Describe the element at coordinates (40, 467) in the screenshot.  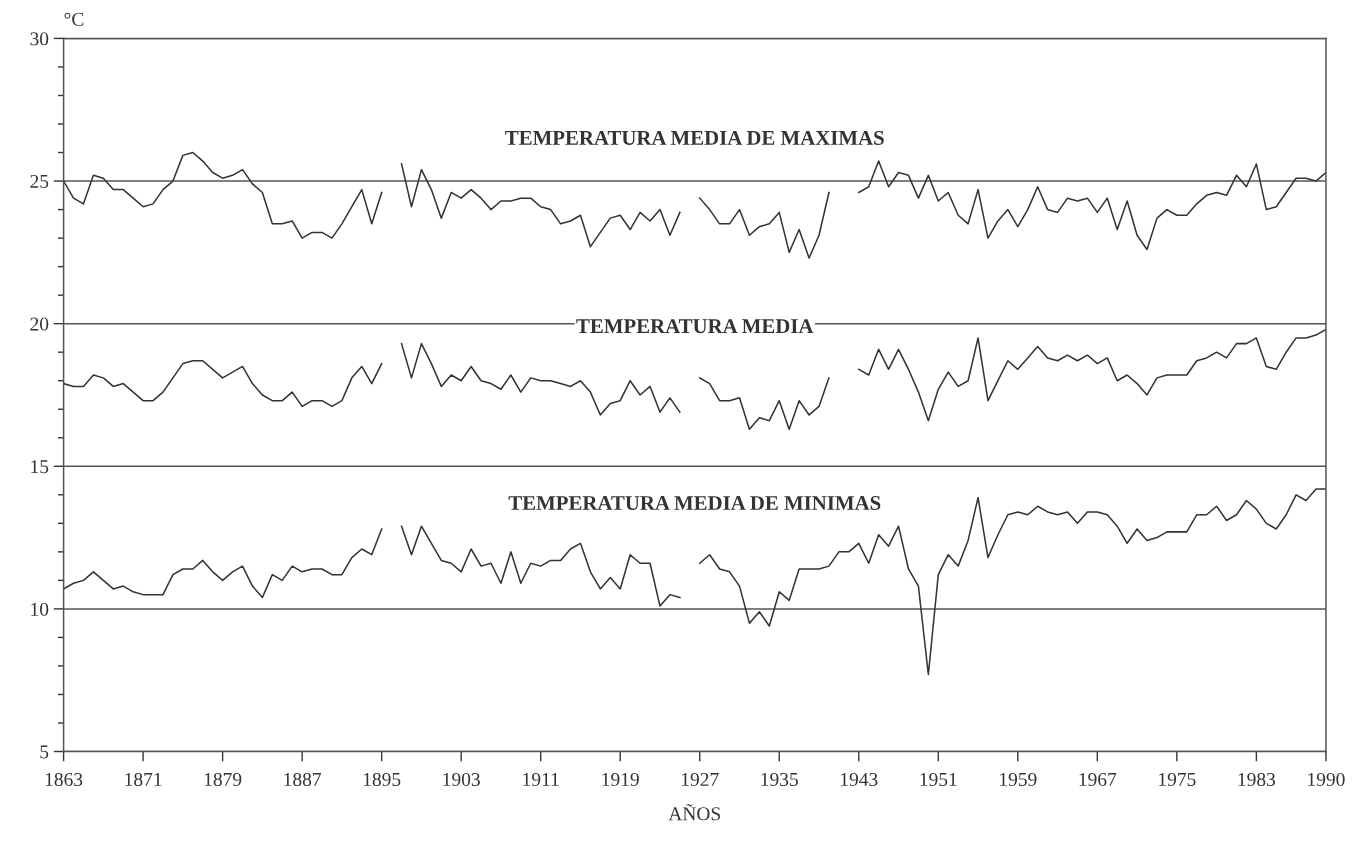
I see `y-tick-label: 15` at that location.